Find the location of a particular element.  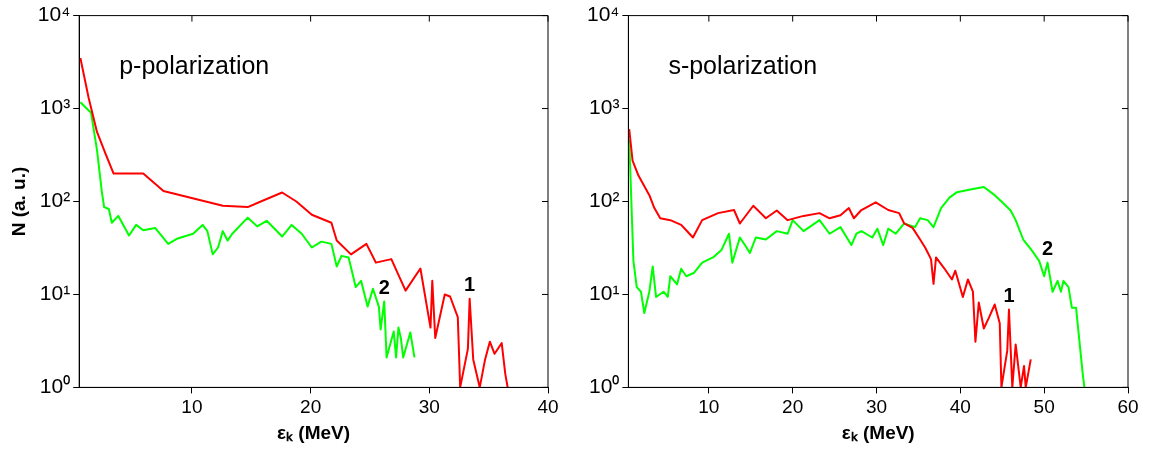

y-axis-title: N (a. u.) is located at coordinates (18, 201).